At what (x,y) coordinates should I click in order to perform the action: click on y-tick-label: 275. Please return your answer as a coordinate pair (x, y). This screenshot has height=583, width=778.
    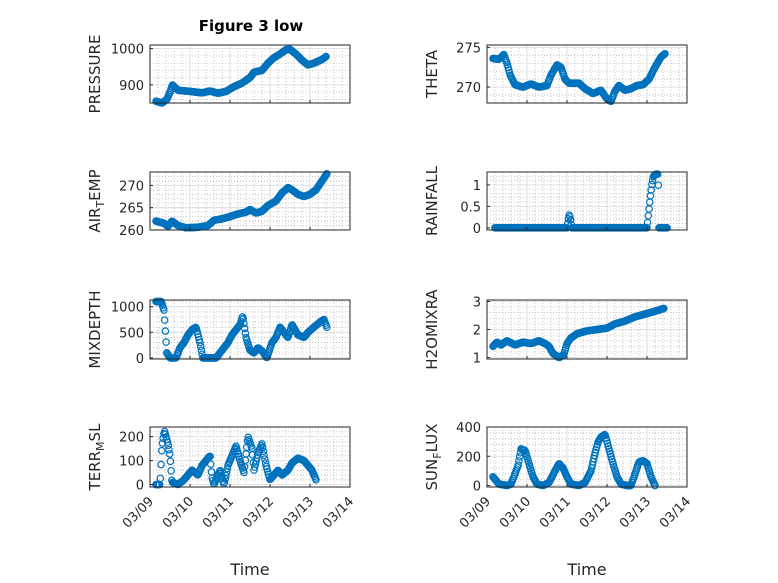
    Looking at the image, I should click on (468, 48).